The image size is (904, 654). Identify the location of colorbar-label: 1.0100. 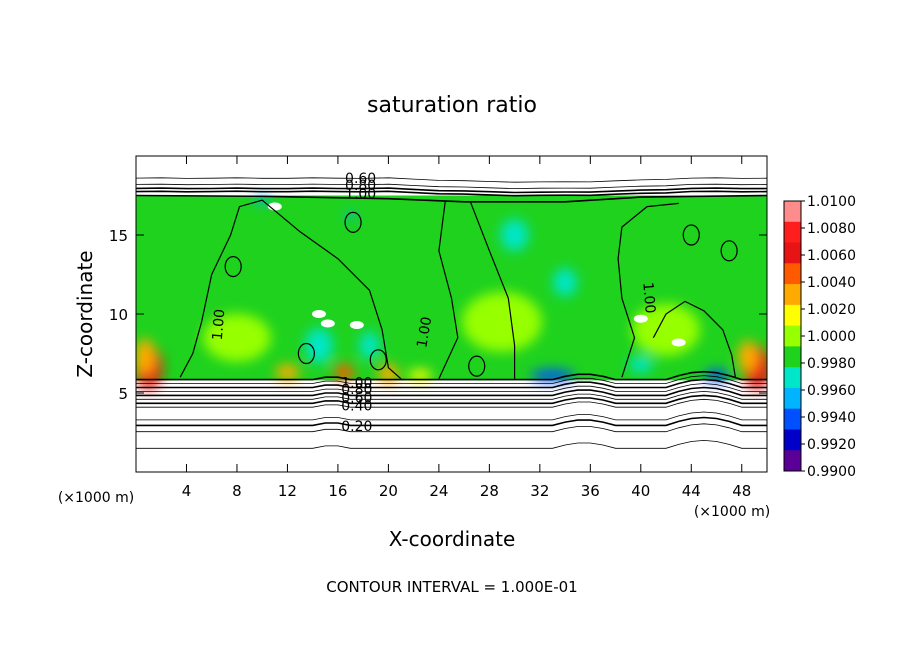
(831, 202).